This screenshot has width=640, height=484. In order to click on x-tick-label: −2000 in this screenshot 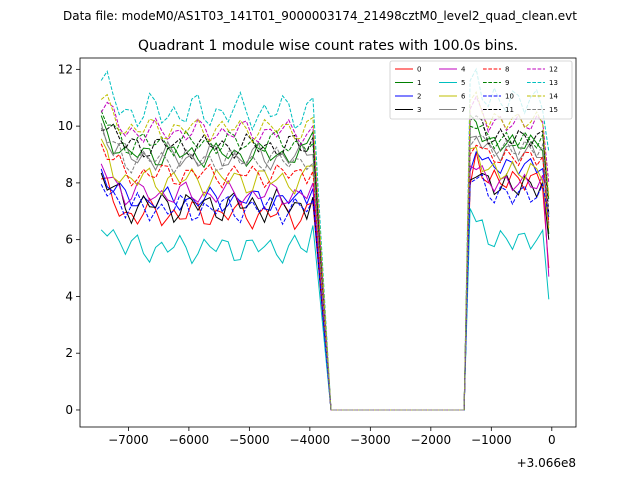, I will do `click(431, 440)`.